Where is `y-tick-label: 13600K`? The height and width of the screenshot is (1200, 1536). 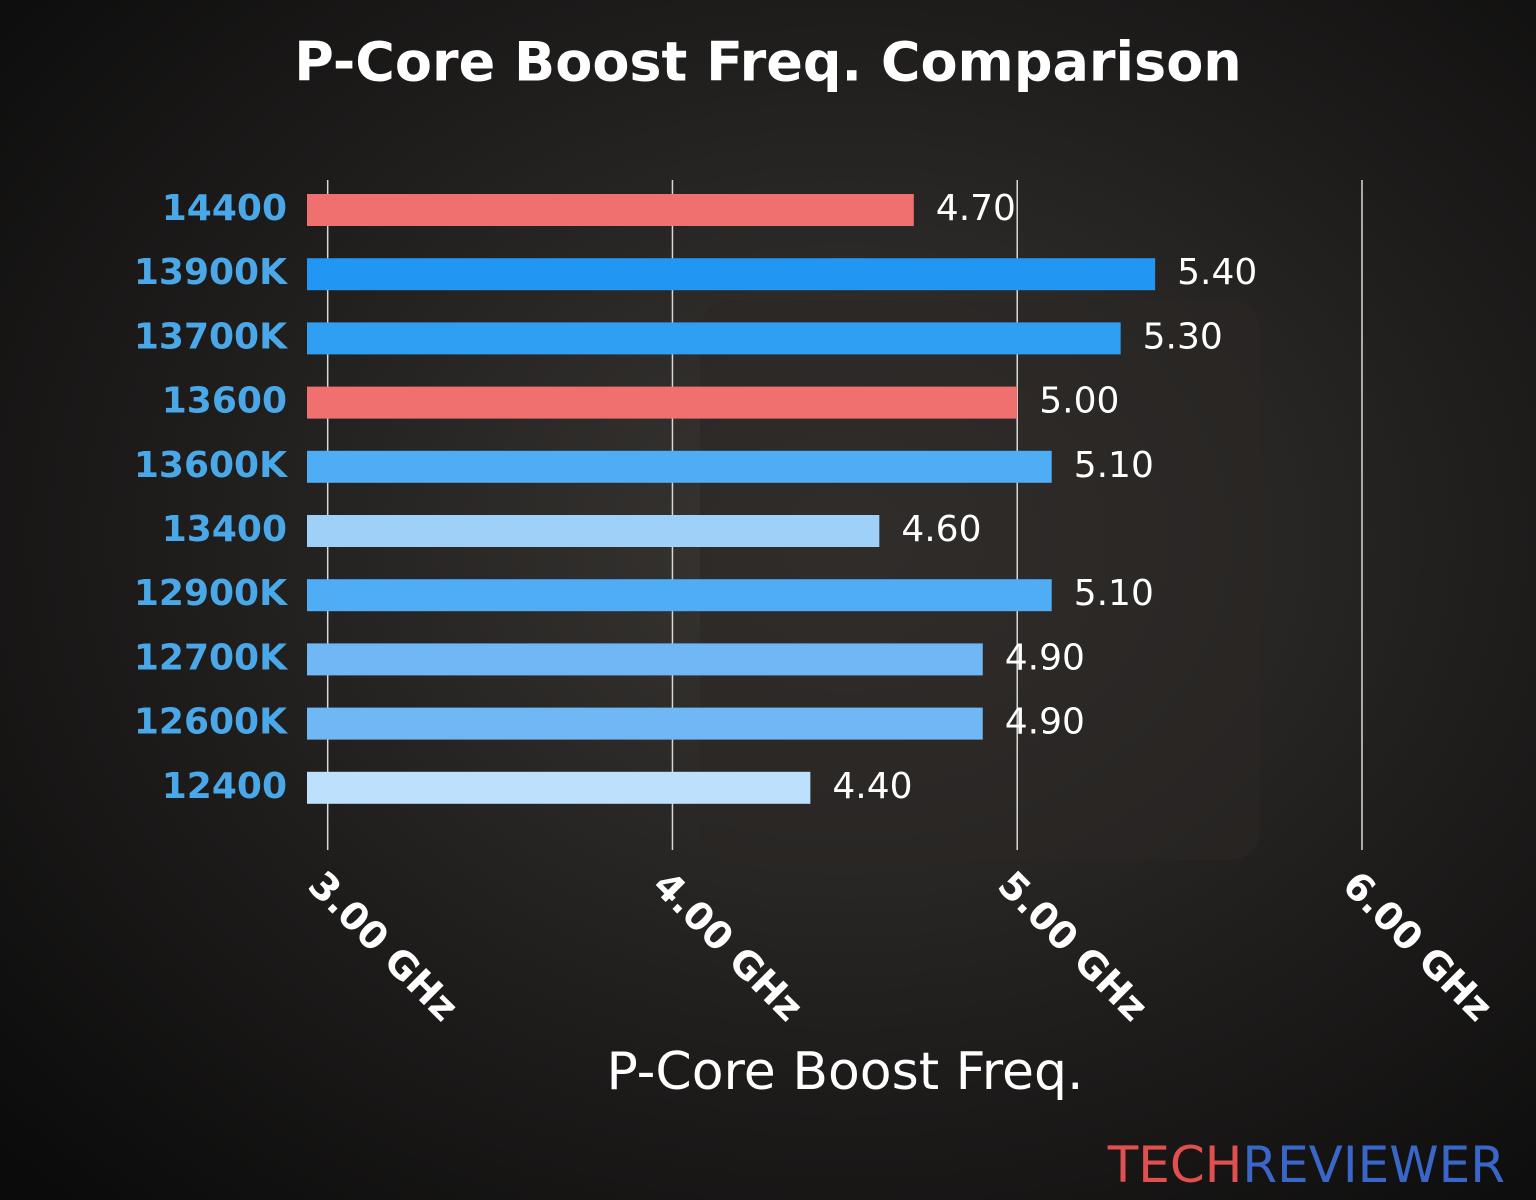 y-tick-label: 13600K is located at coordinates (211, 465).